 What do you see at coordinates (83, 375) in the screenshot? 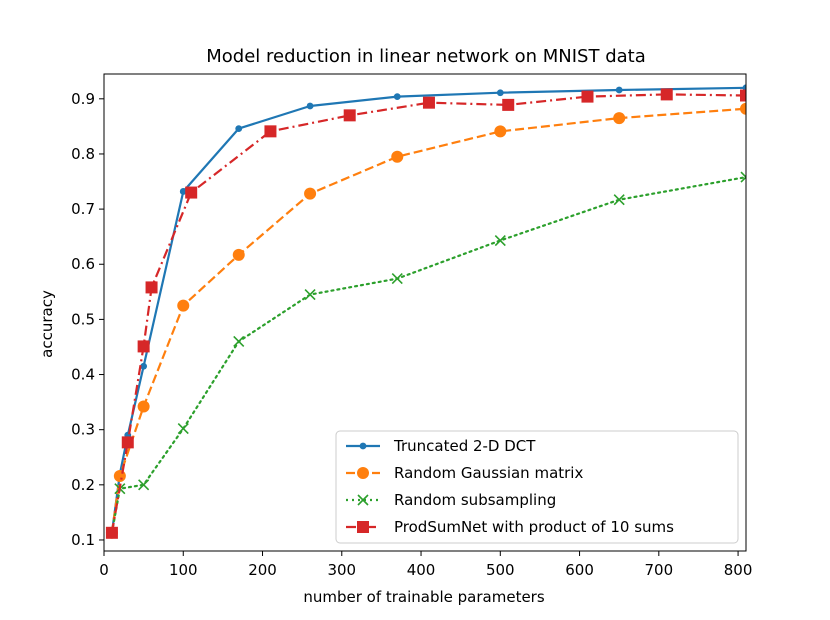
I see `y-tick-label: 0.4` at bounding box center [83, 375].